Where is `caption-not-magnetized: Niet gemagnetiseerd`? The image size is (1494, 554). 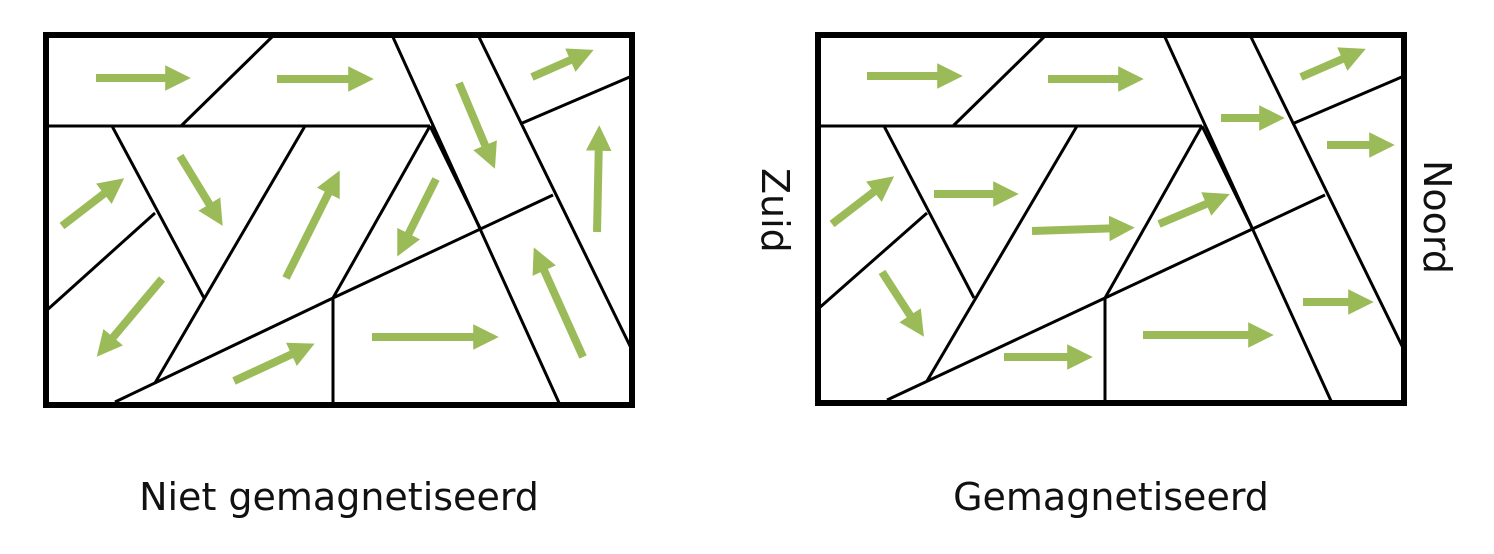 caption-not-magnetized: Niet gemagnetiseerd is located at coordinates (339, 497).